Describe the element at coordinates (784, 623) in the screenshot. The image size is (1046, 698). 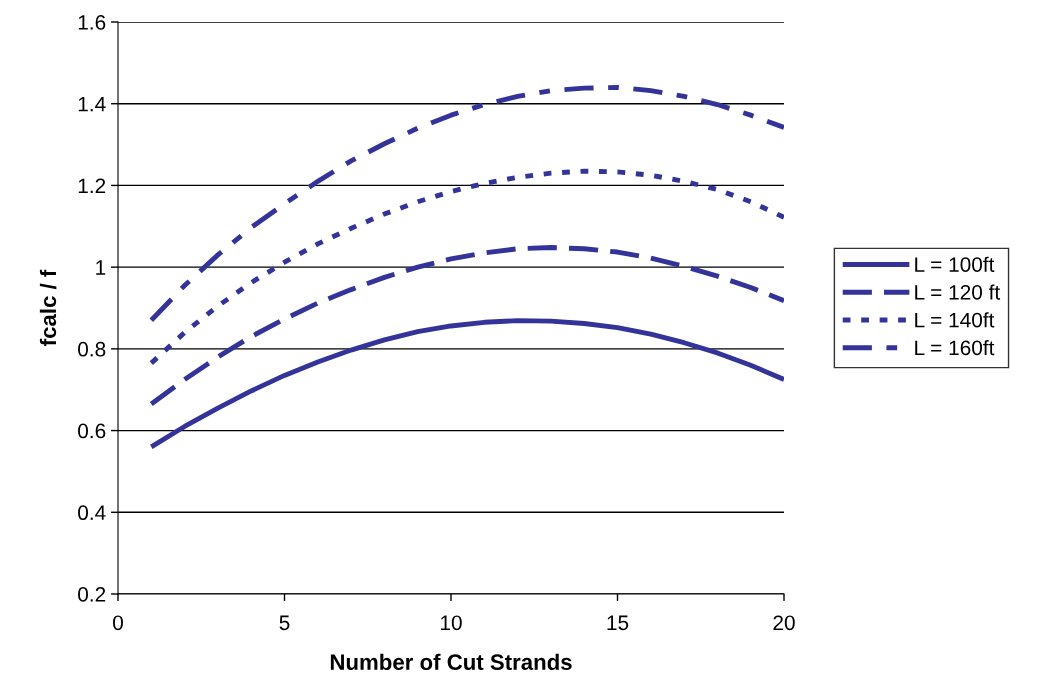
I see `x-tick-label: 20` at that location.